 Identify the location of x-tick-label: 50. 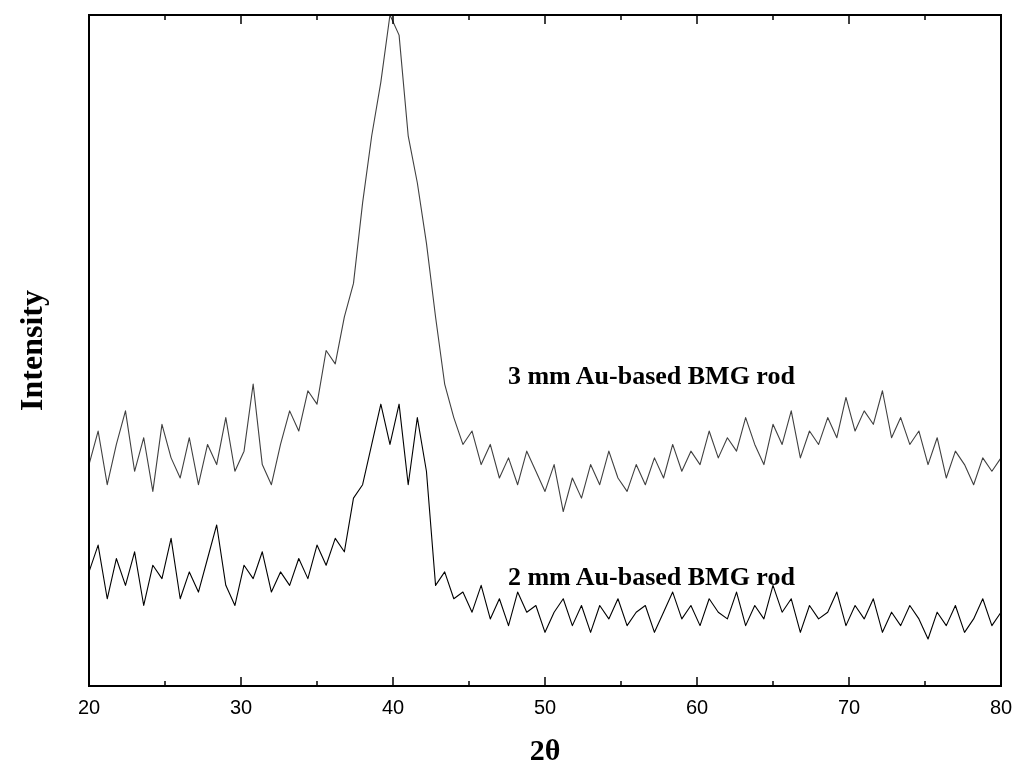
(545, 707).